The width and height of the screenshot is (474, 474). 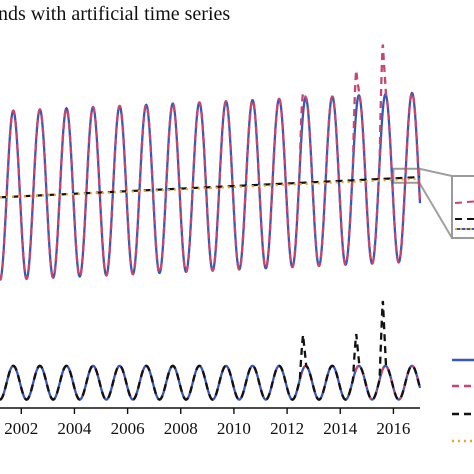 What do you see at coordinates (287, 428) in the screenshot?
I see `x-tick-label-2012: 2012` at bounding box center [287, 428].